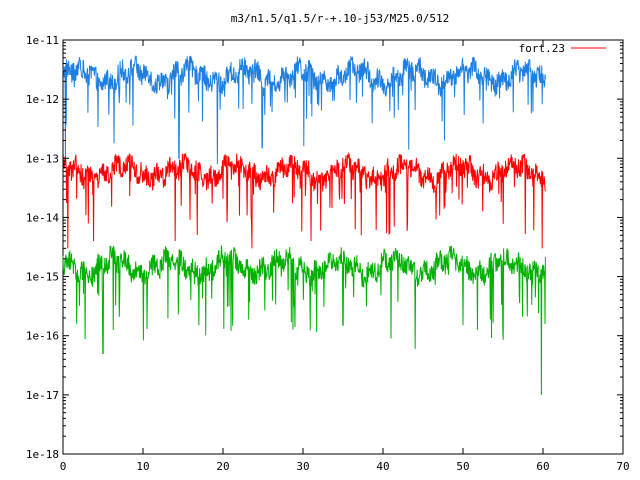  I want to click on x-tick-label: 0, so click(63, 466).